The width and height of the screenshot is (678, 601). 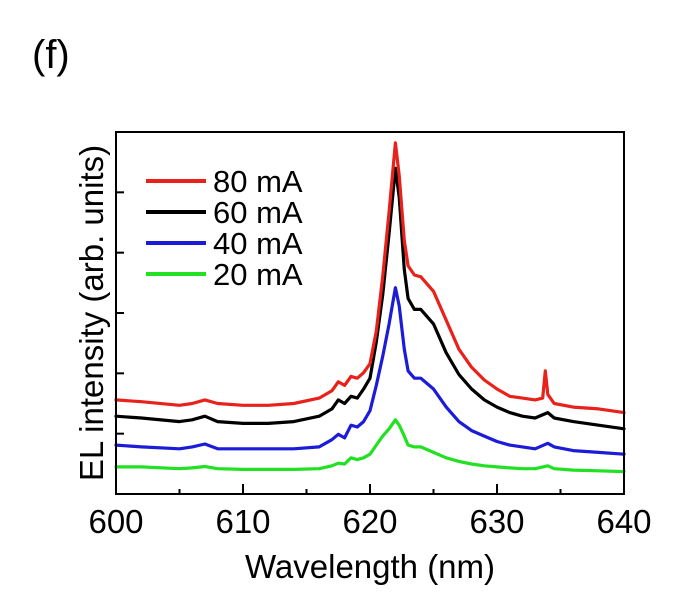 What do you see at coordinates (258, 243) in the screenshot?
I see `legend-label-2: 40 mA` at bounding box center [258, 243].